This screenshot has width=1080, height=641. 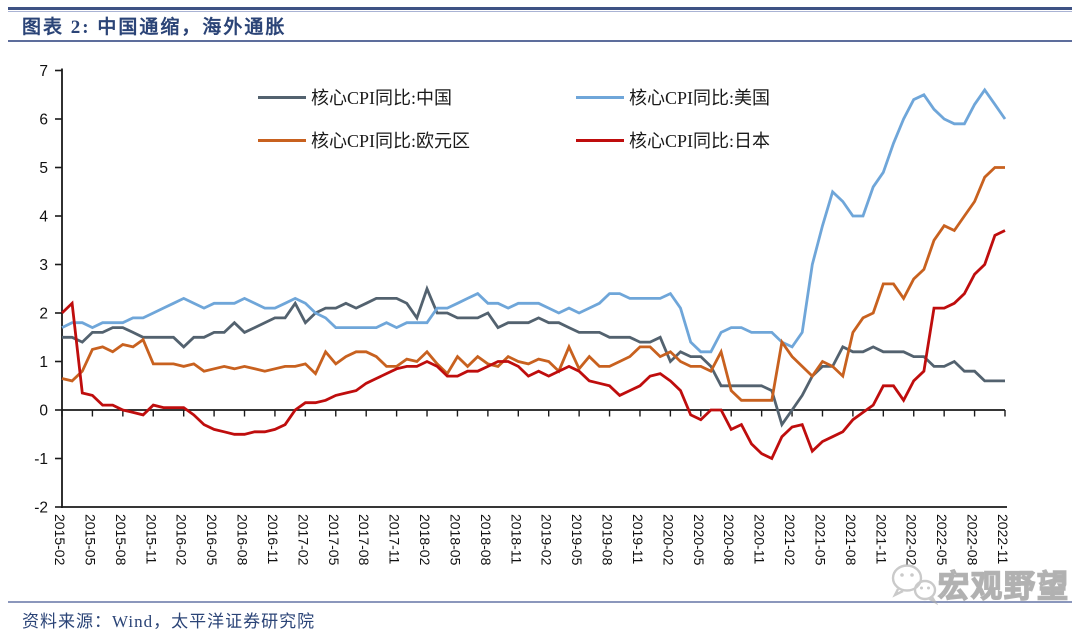 I want to click on svg-text: 2018-11, so click(x=516, y=539).